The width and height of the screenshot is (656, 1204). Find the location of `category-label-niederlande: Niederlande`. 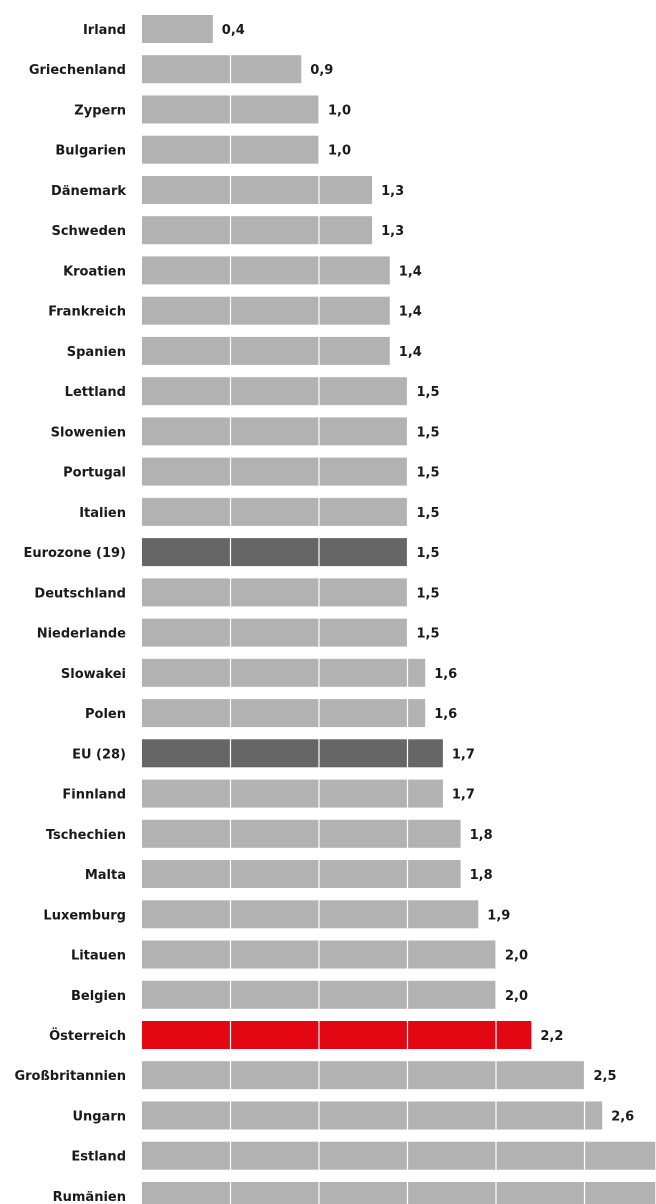

category-label-niederlande: Niederlande is located at coordinates (81, 634).